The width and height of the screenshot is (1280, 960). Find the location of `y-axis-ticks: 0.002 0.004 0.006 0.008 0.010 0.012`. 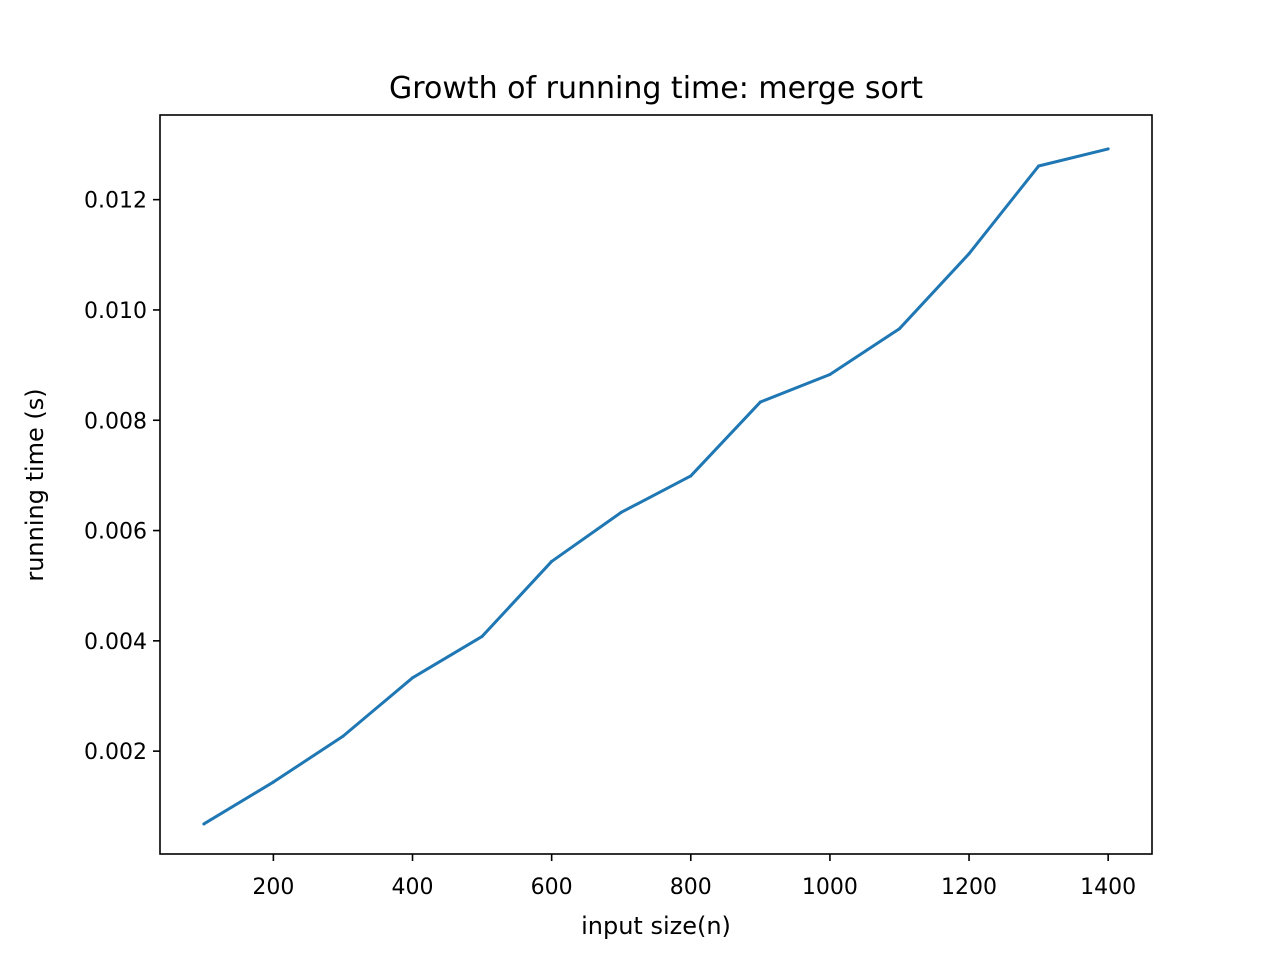

y-axis-ticks: 0.002 0.004 0.006 0.008 0.010 0.012 is located at coordinates (122, 477).